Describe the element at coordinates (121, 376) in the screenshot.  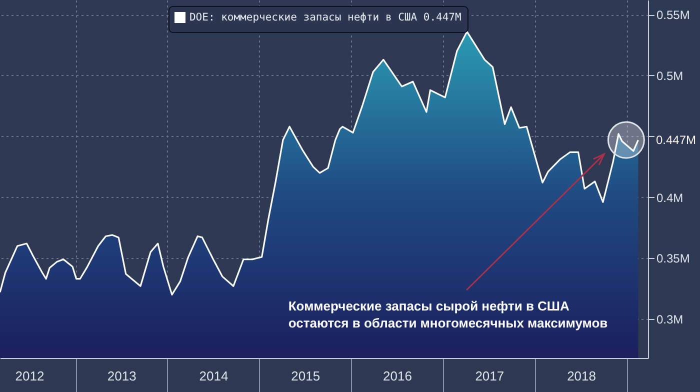
I see `x-tick-label: 2013` at that location.